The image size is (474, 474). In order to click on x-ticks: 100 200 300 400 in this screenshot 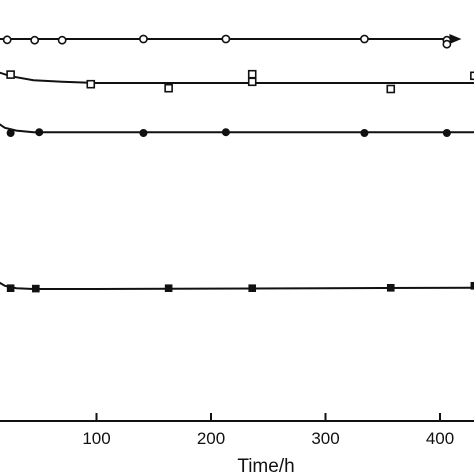, I will do `click(268, 430)`.